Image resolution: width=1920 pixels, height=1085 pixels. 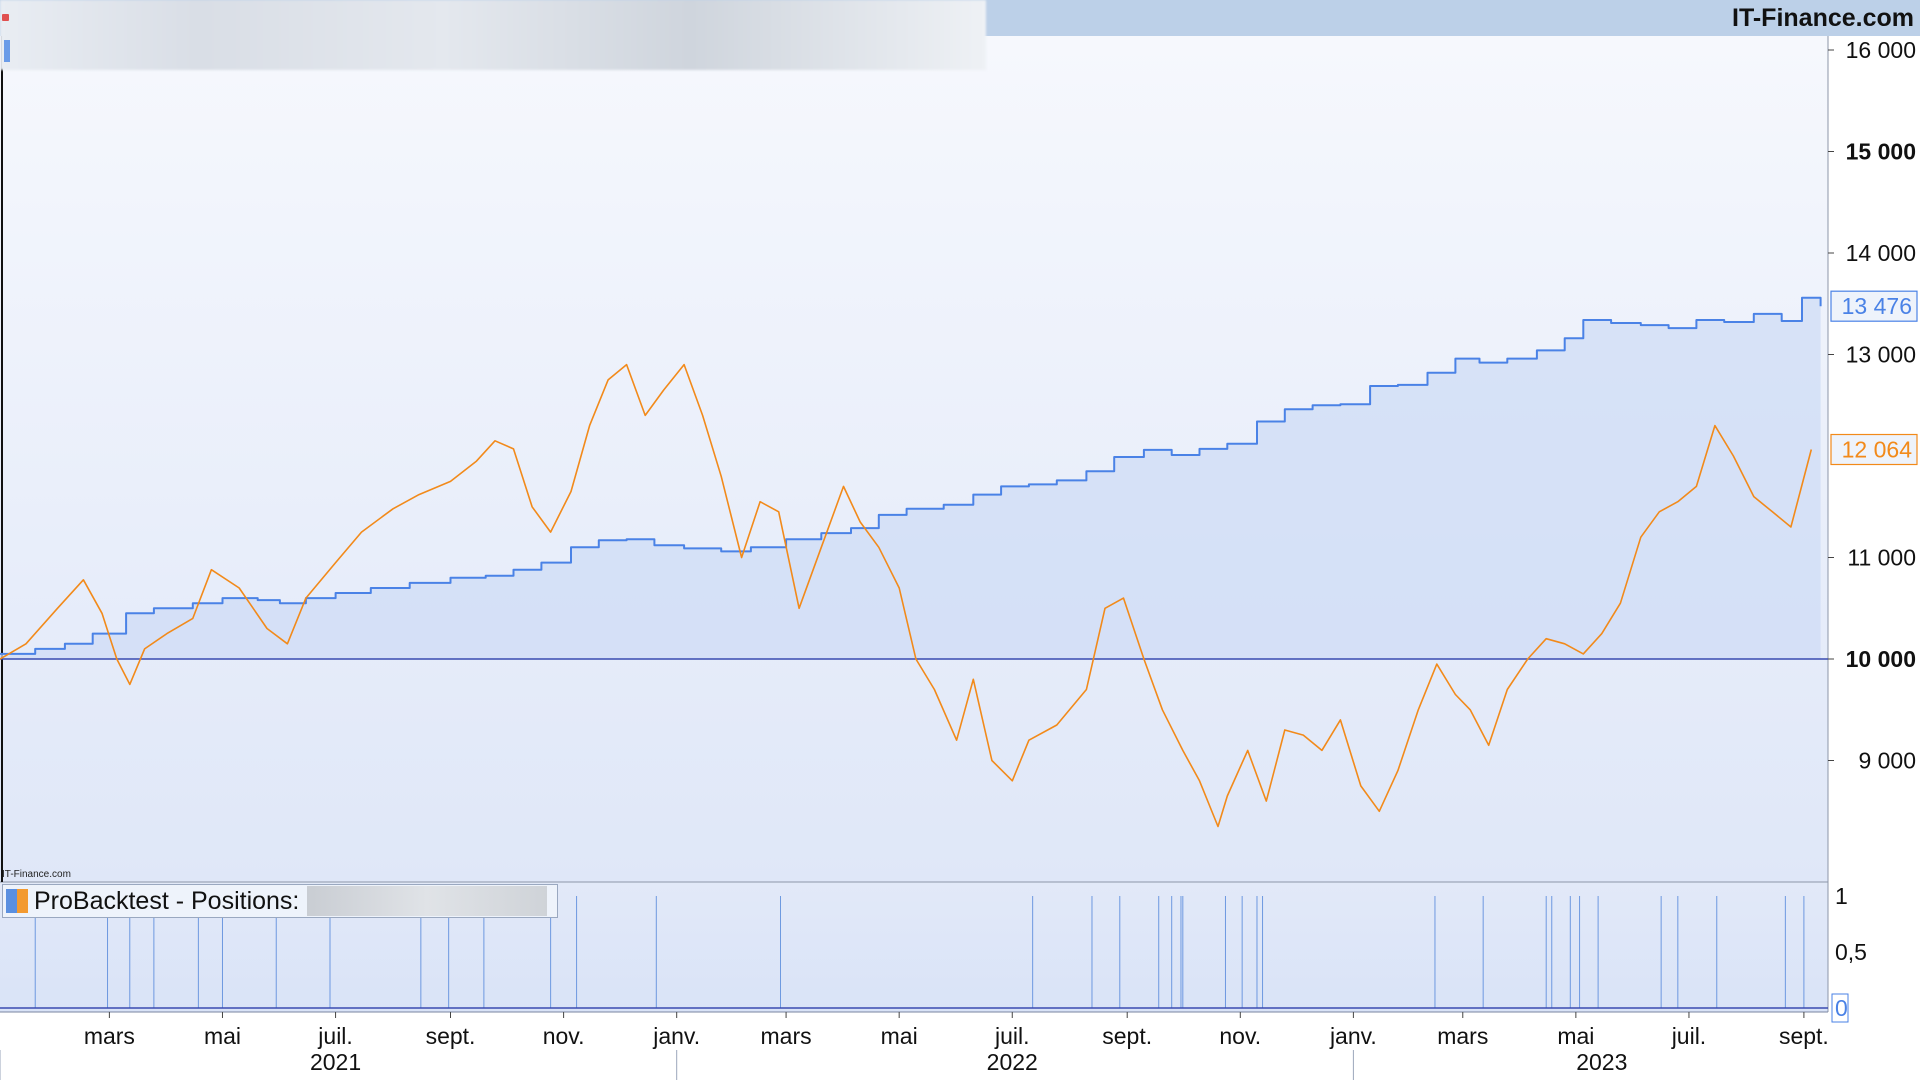 I want to click on positions-y-tick-label: 0, so click(x=1841, y=1008).